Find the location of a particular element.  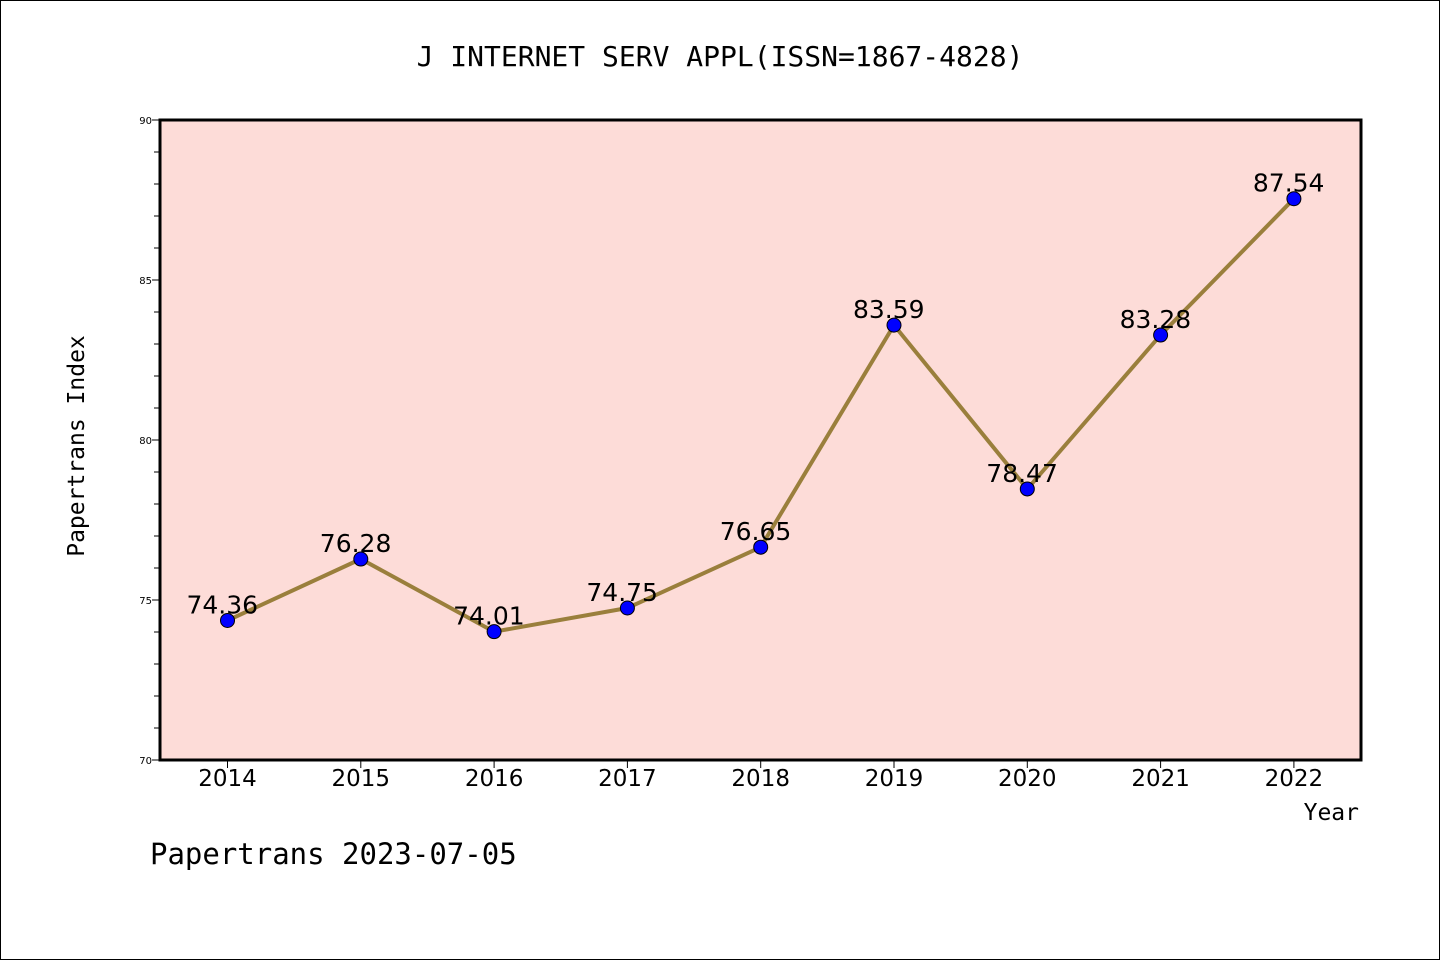

y-tick-label: 70 is located at coordinates (145, 761).